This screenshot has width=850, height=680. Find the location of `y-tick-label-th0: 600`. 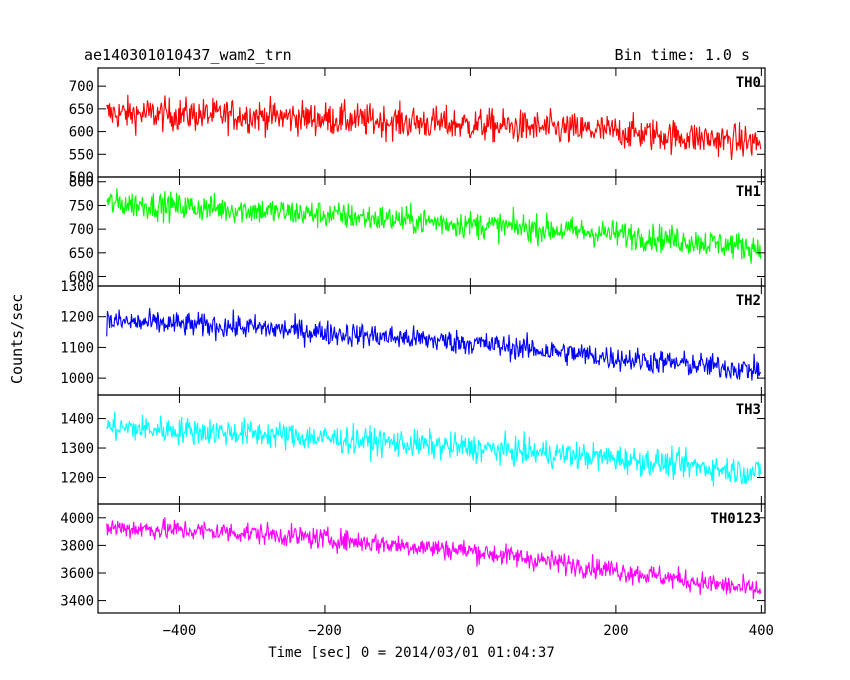

y-tick-label-th0: 600 is located at coordinates (81, 133).